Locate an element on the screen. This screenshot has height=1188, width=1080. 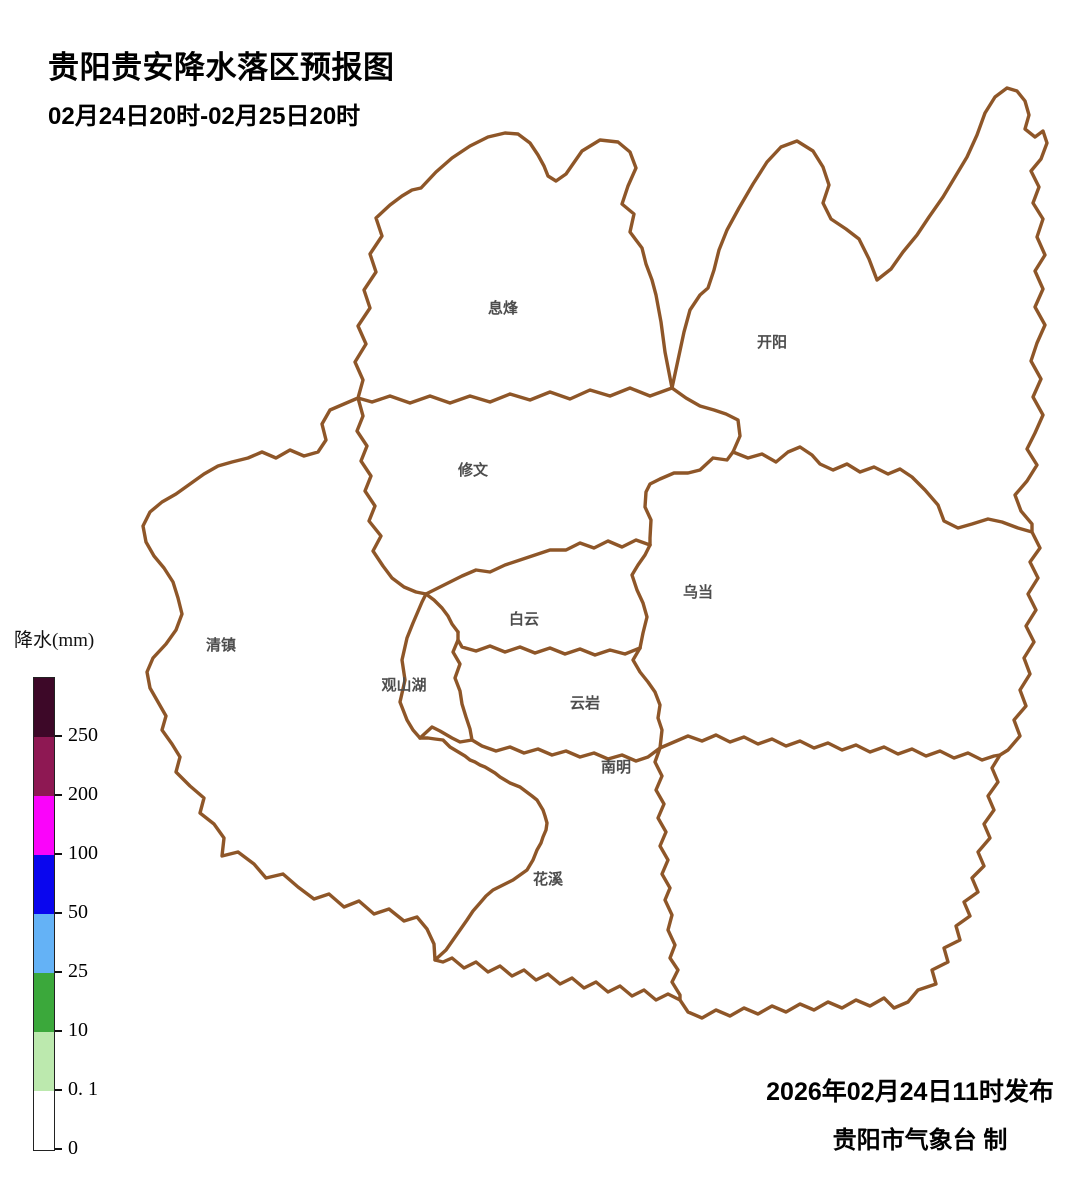
legend-bar is located at coordinates (44, 914).